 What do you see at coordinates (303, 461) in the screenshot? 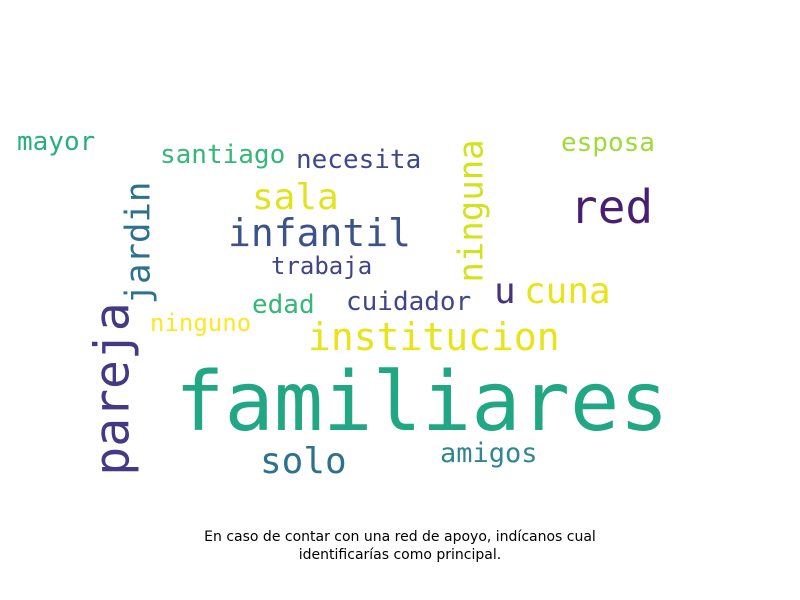
I see `word-solo: solo` at bounding box center [303, 461].